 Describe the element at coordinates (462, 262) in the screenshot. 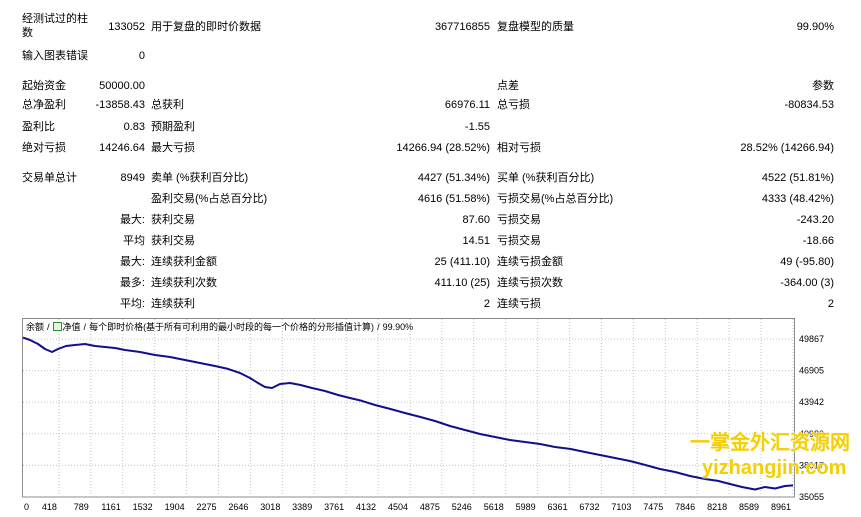

I see `max-consecutive-wins-value: 25 (411.10)` at that location.